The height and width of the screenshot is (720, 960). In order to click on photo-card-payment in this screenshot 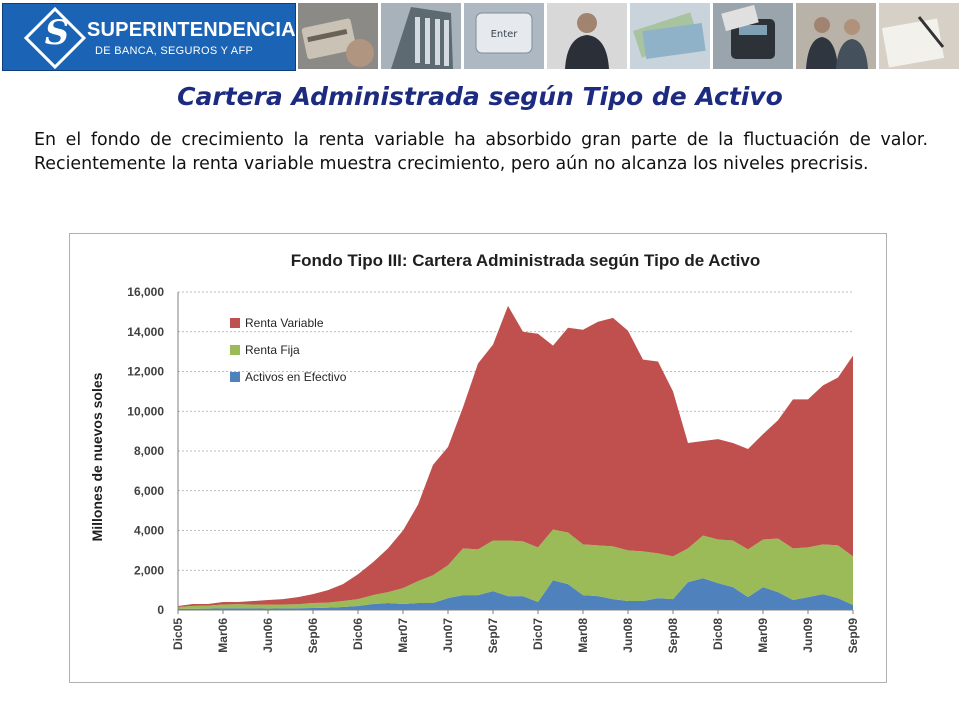, I will do `click(338, 36)`.